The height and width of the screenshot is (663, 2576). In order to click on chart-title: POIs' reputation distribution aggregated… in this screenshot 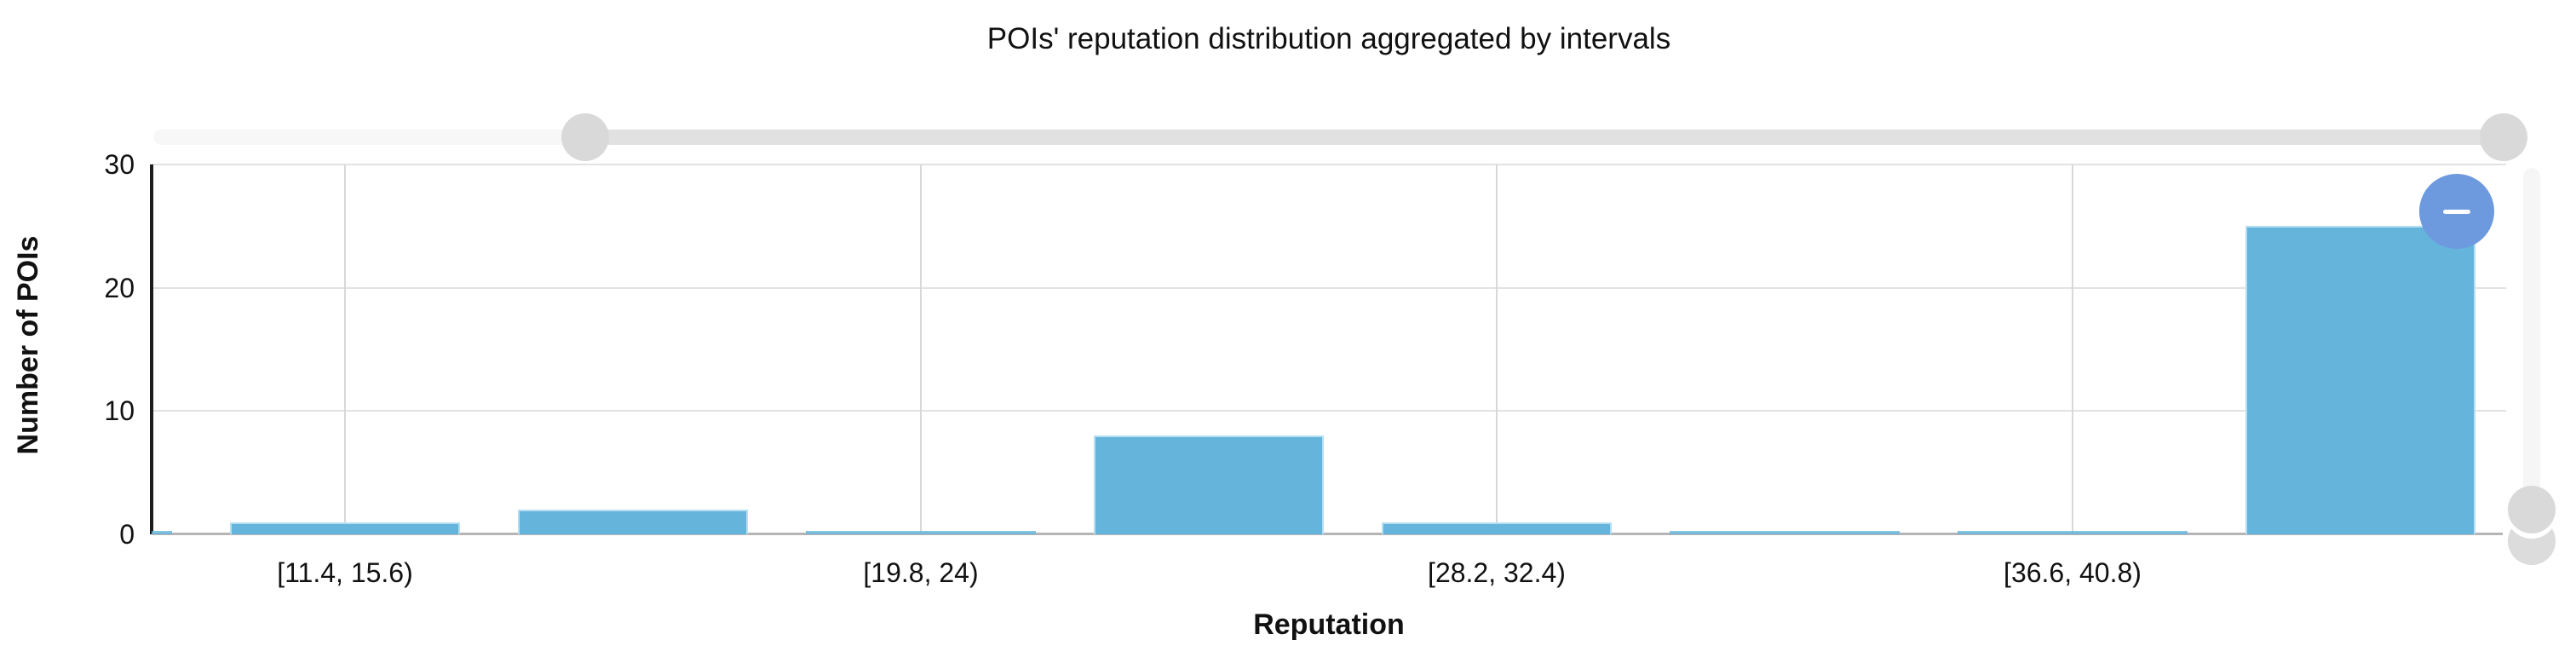, I will do `click(1329, 38)`.